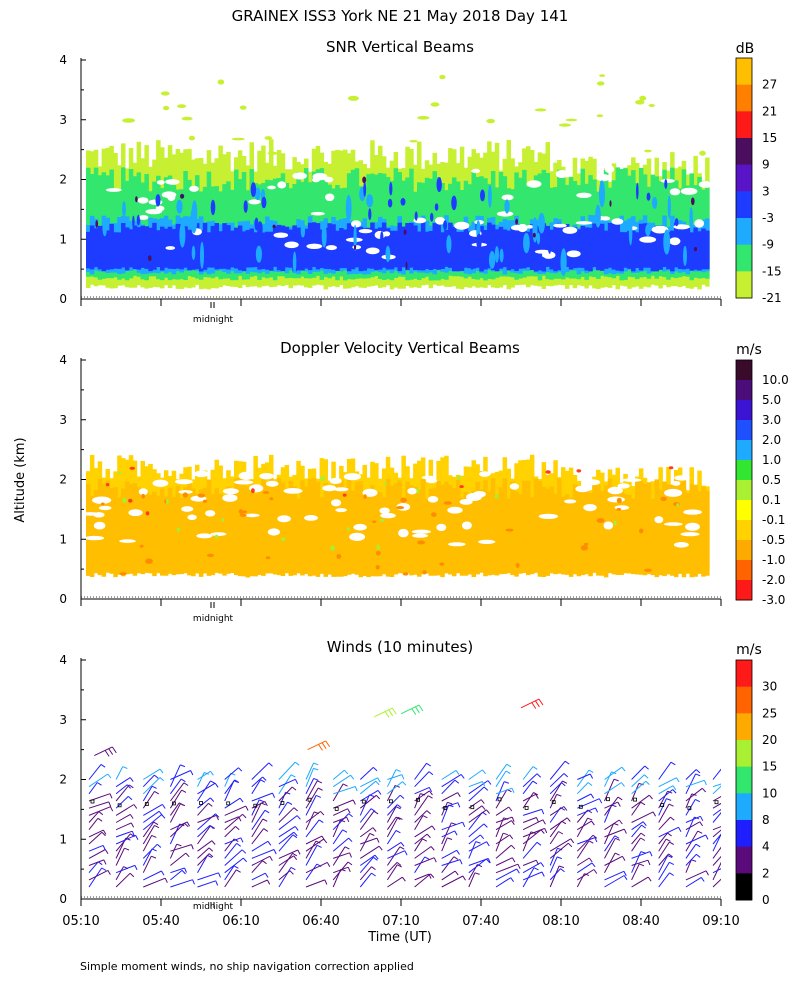 This screenshot has height=1000, width=800. I want to click on x-tick-label: 07:40, so click(480, 921).